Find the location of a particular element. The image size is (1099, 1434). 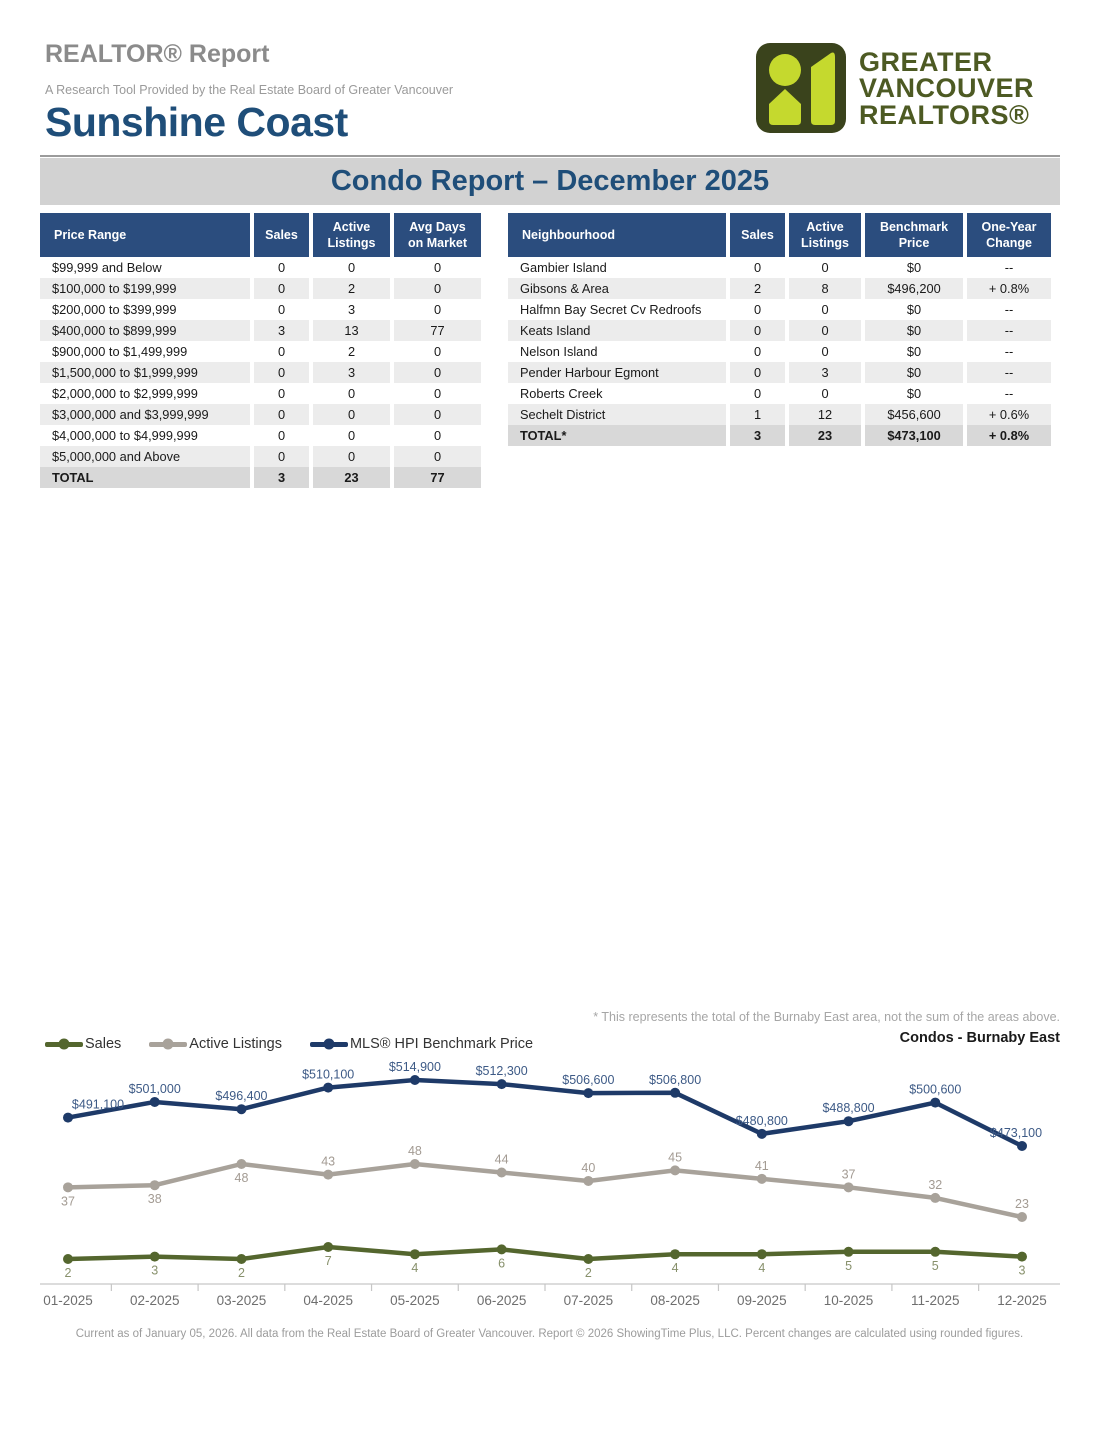

series-line-sales is located at coordinates (545, 1253).